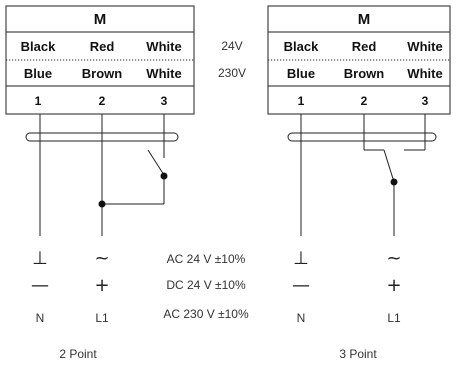 The width and height of the screenshot is (456, 369). I want to click on left-terminal-3: 3, so click(164, 101).